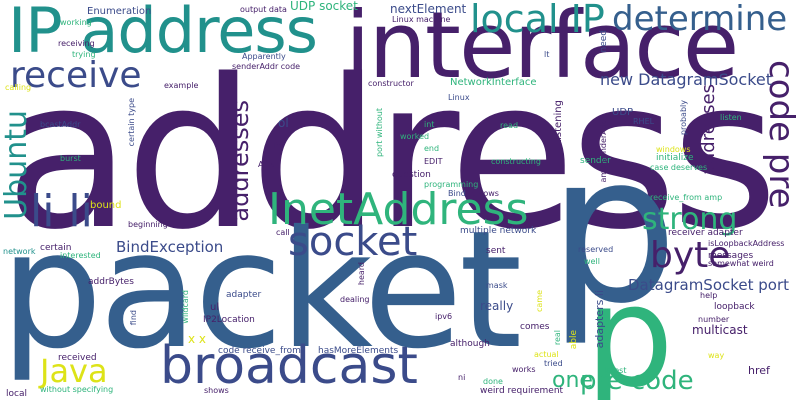 The height and width of the screenshot is (400, 800). What do you see at coordinates (77, 358) in the screenshot?
I see `word-received: received` at bounding box center [77, 358].